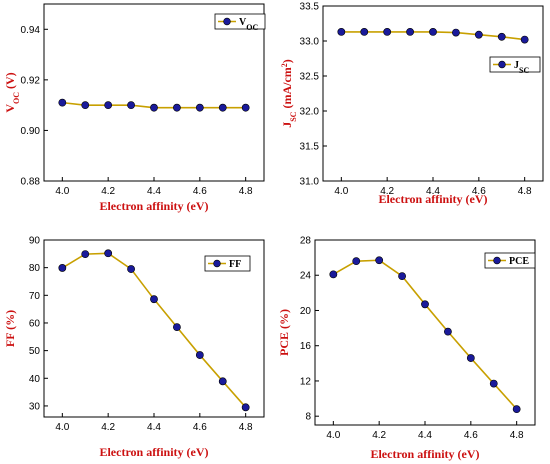 This screenshot has height=464, width=550. I want to click on y-tick-label: 30, so click(35, 406).